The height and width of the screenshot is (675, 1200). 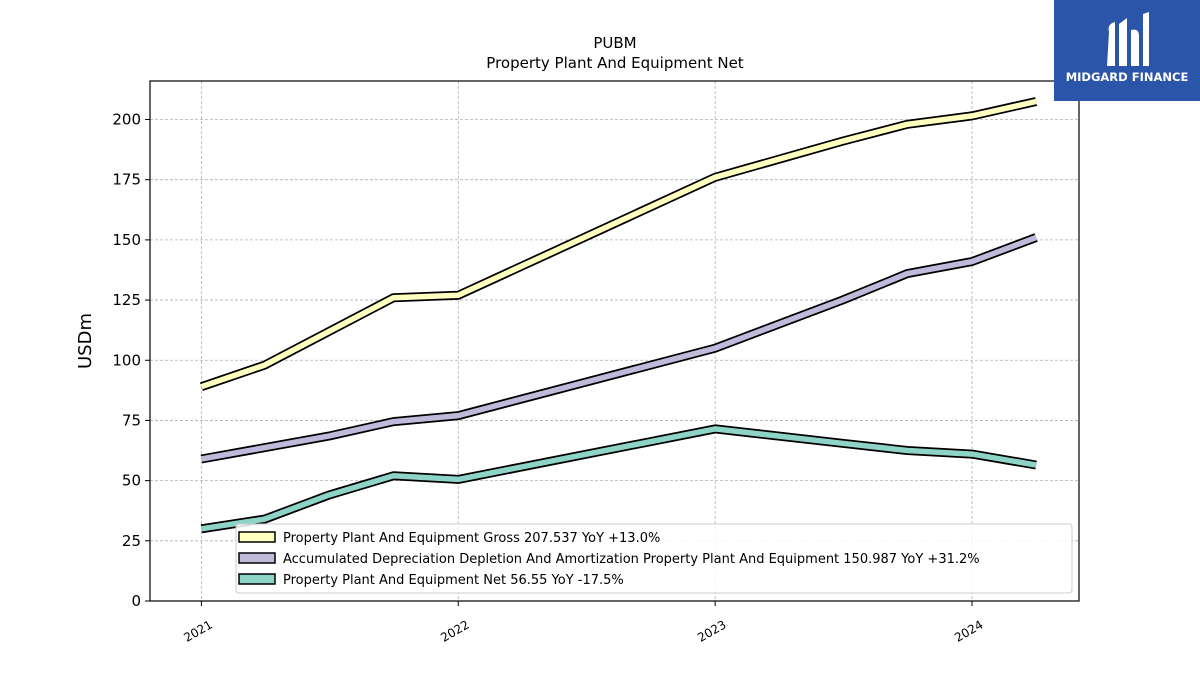 What do you see at coordinates (126, 360) in the screenshot?
I see `y-tick-label: 100` at bounding box center [126, 360].